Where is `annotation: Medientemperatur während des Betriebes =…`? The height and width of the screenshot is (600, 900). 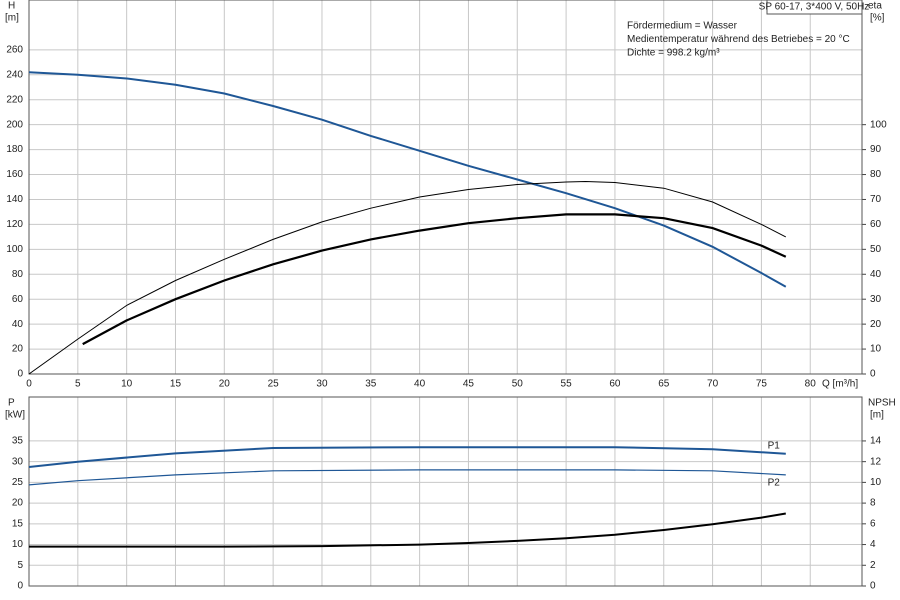
annotation: Medientemperatur während des Betriebes =… is located at coordinates (738, 39).